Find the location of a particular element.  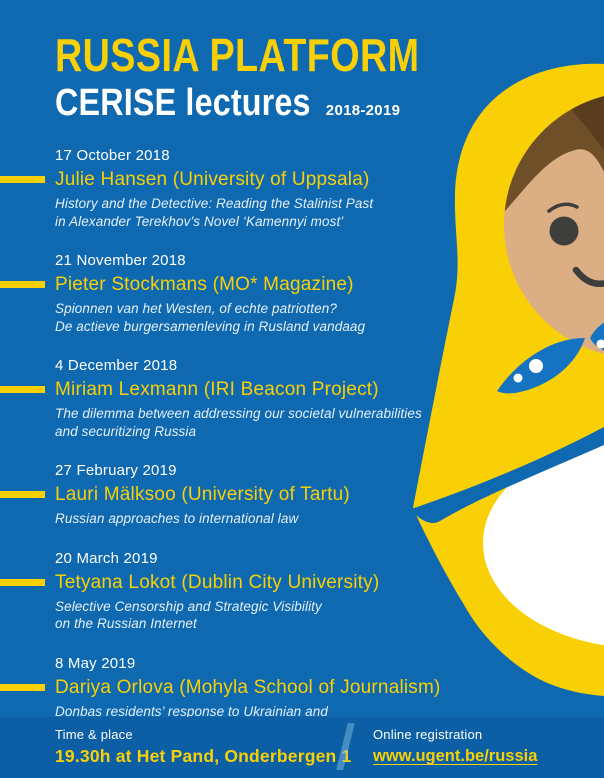

lecture-date: 21 November 2018 is located at coordinates (120, 260).